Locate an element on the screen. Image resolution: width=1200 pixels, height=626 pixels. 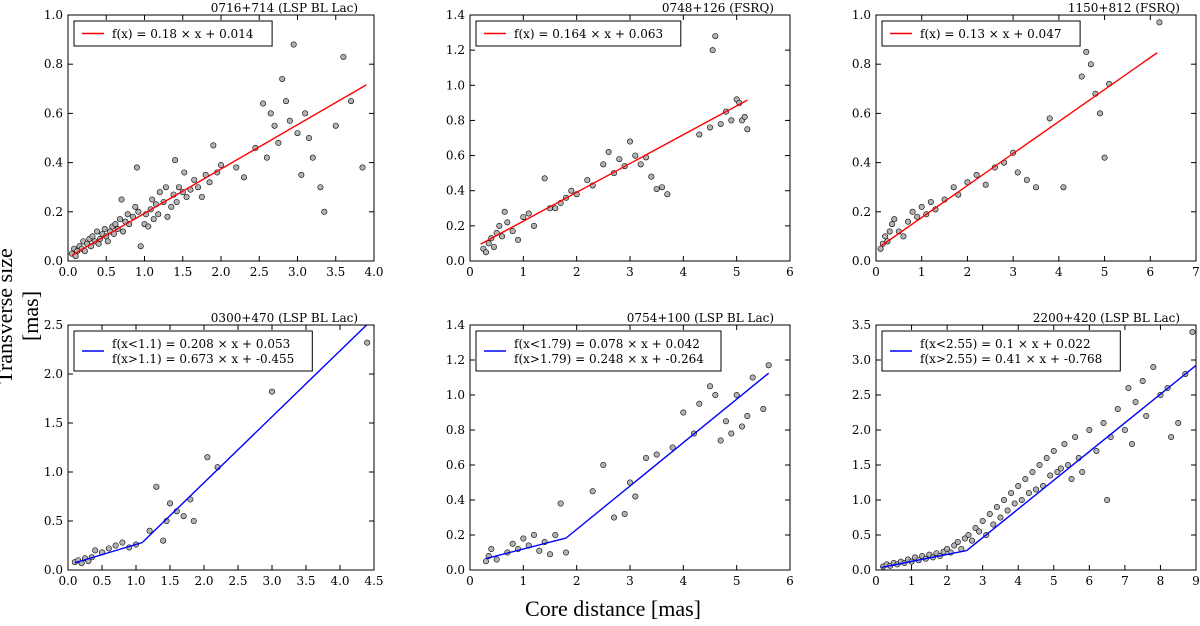
x-tick-label: 3 is located at coordinates (630, 581).